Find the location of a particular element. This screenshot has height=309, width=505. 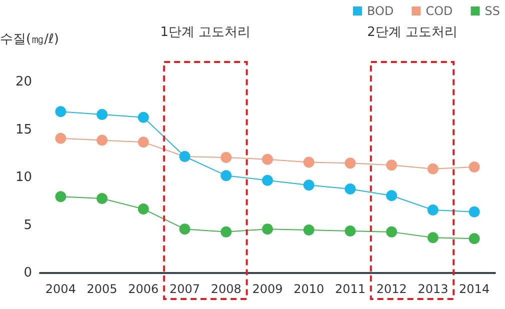

x-tick-label: 2014 is located at coordinates (474, 289).